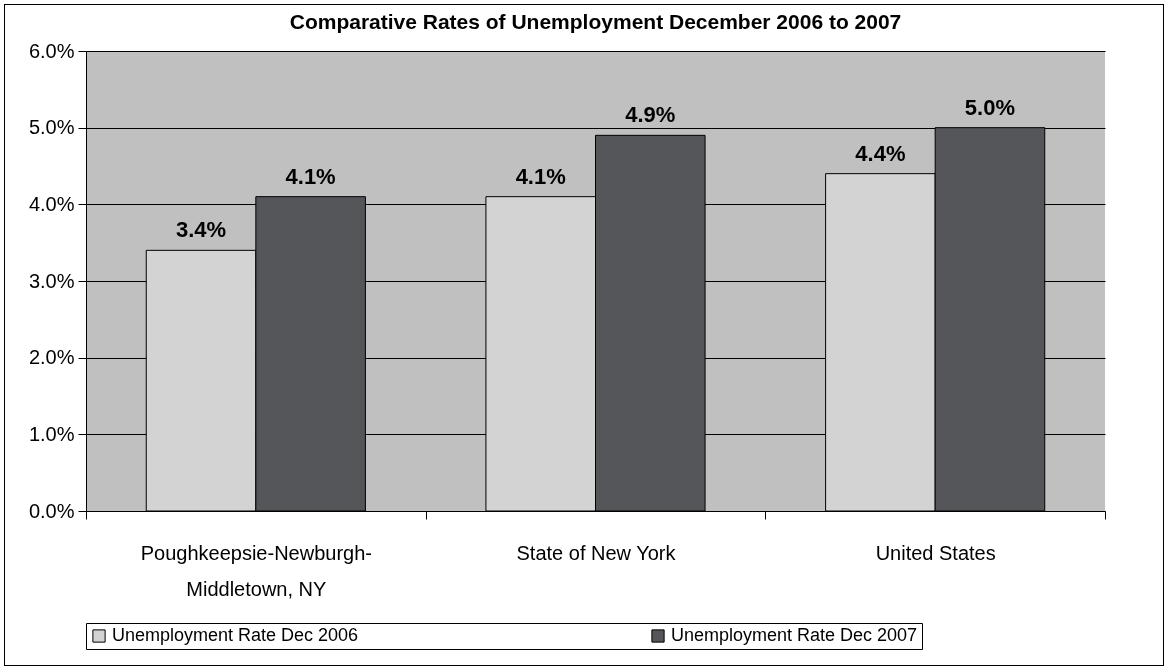 Image resolution: width=1170 pixels, height=672 pixels. What do you see at coordinates (51, 433) in the screenshot?
I see `y-tick-label: 1.0%` at bounding box center [51, 433].